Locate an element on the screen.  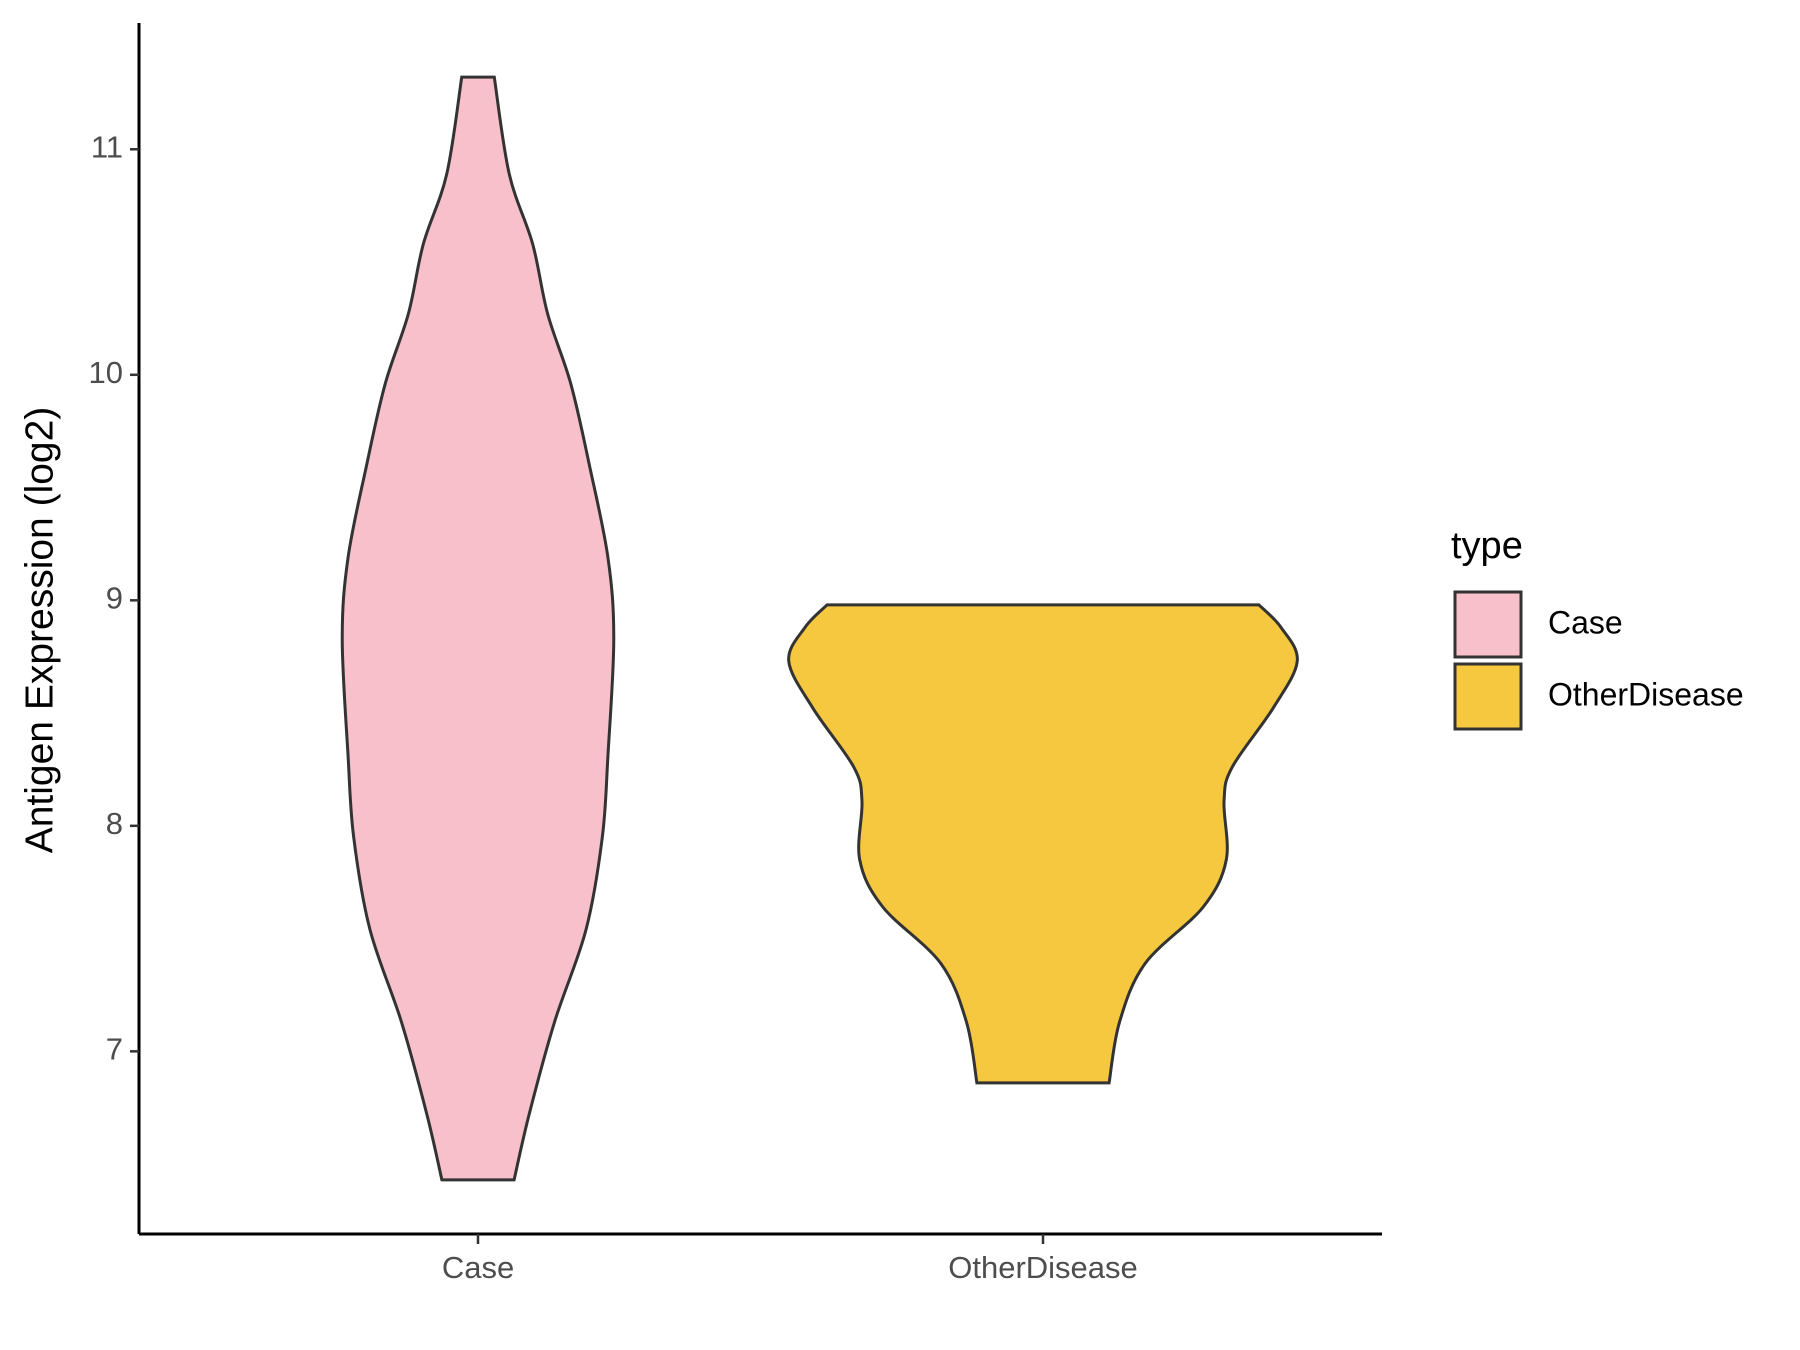
y-tick-label: 11 is located at coordinates (107, 146).